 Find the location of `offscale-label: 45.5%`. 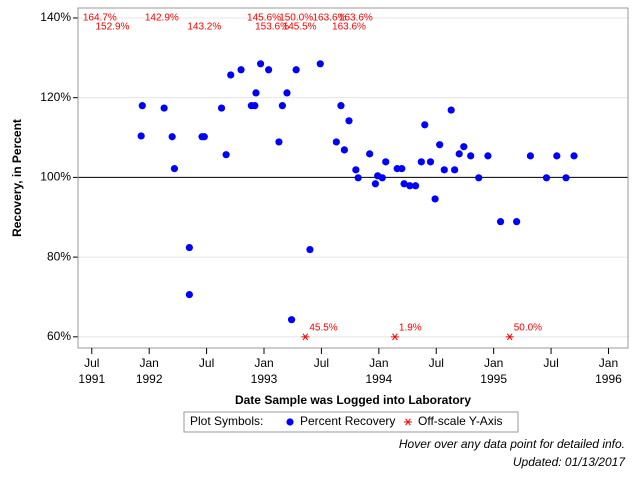

offscale-label: 45.5% is located at coordinates (323, 327).